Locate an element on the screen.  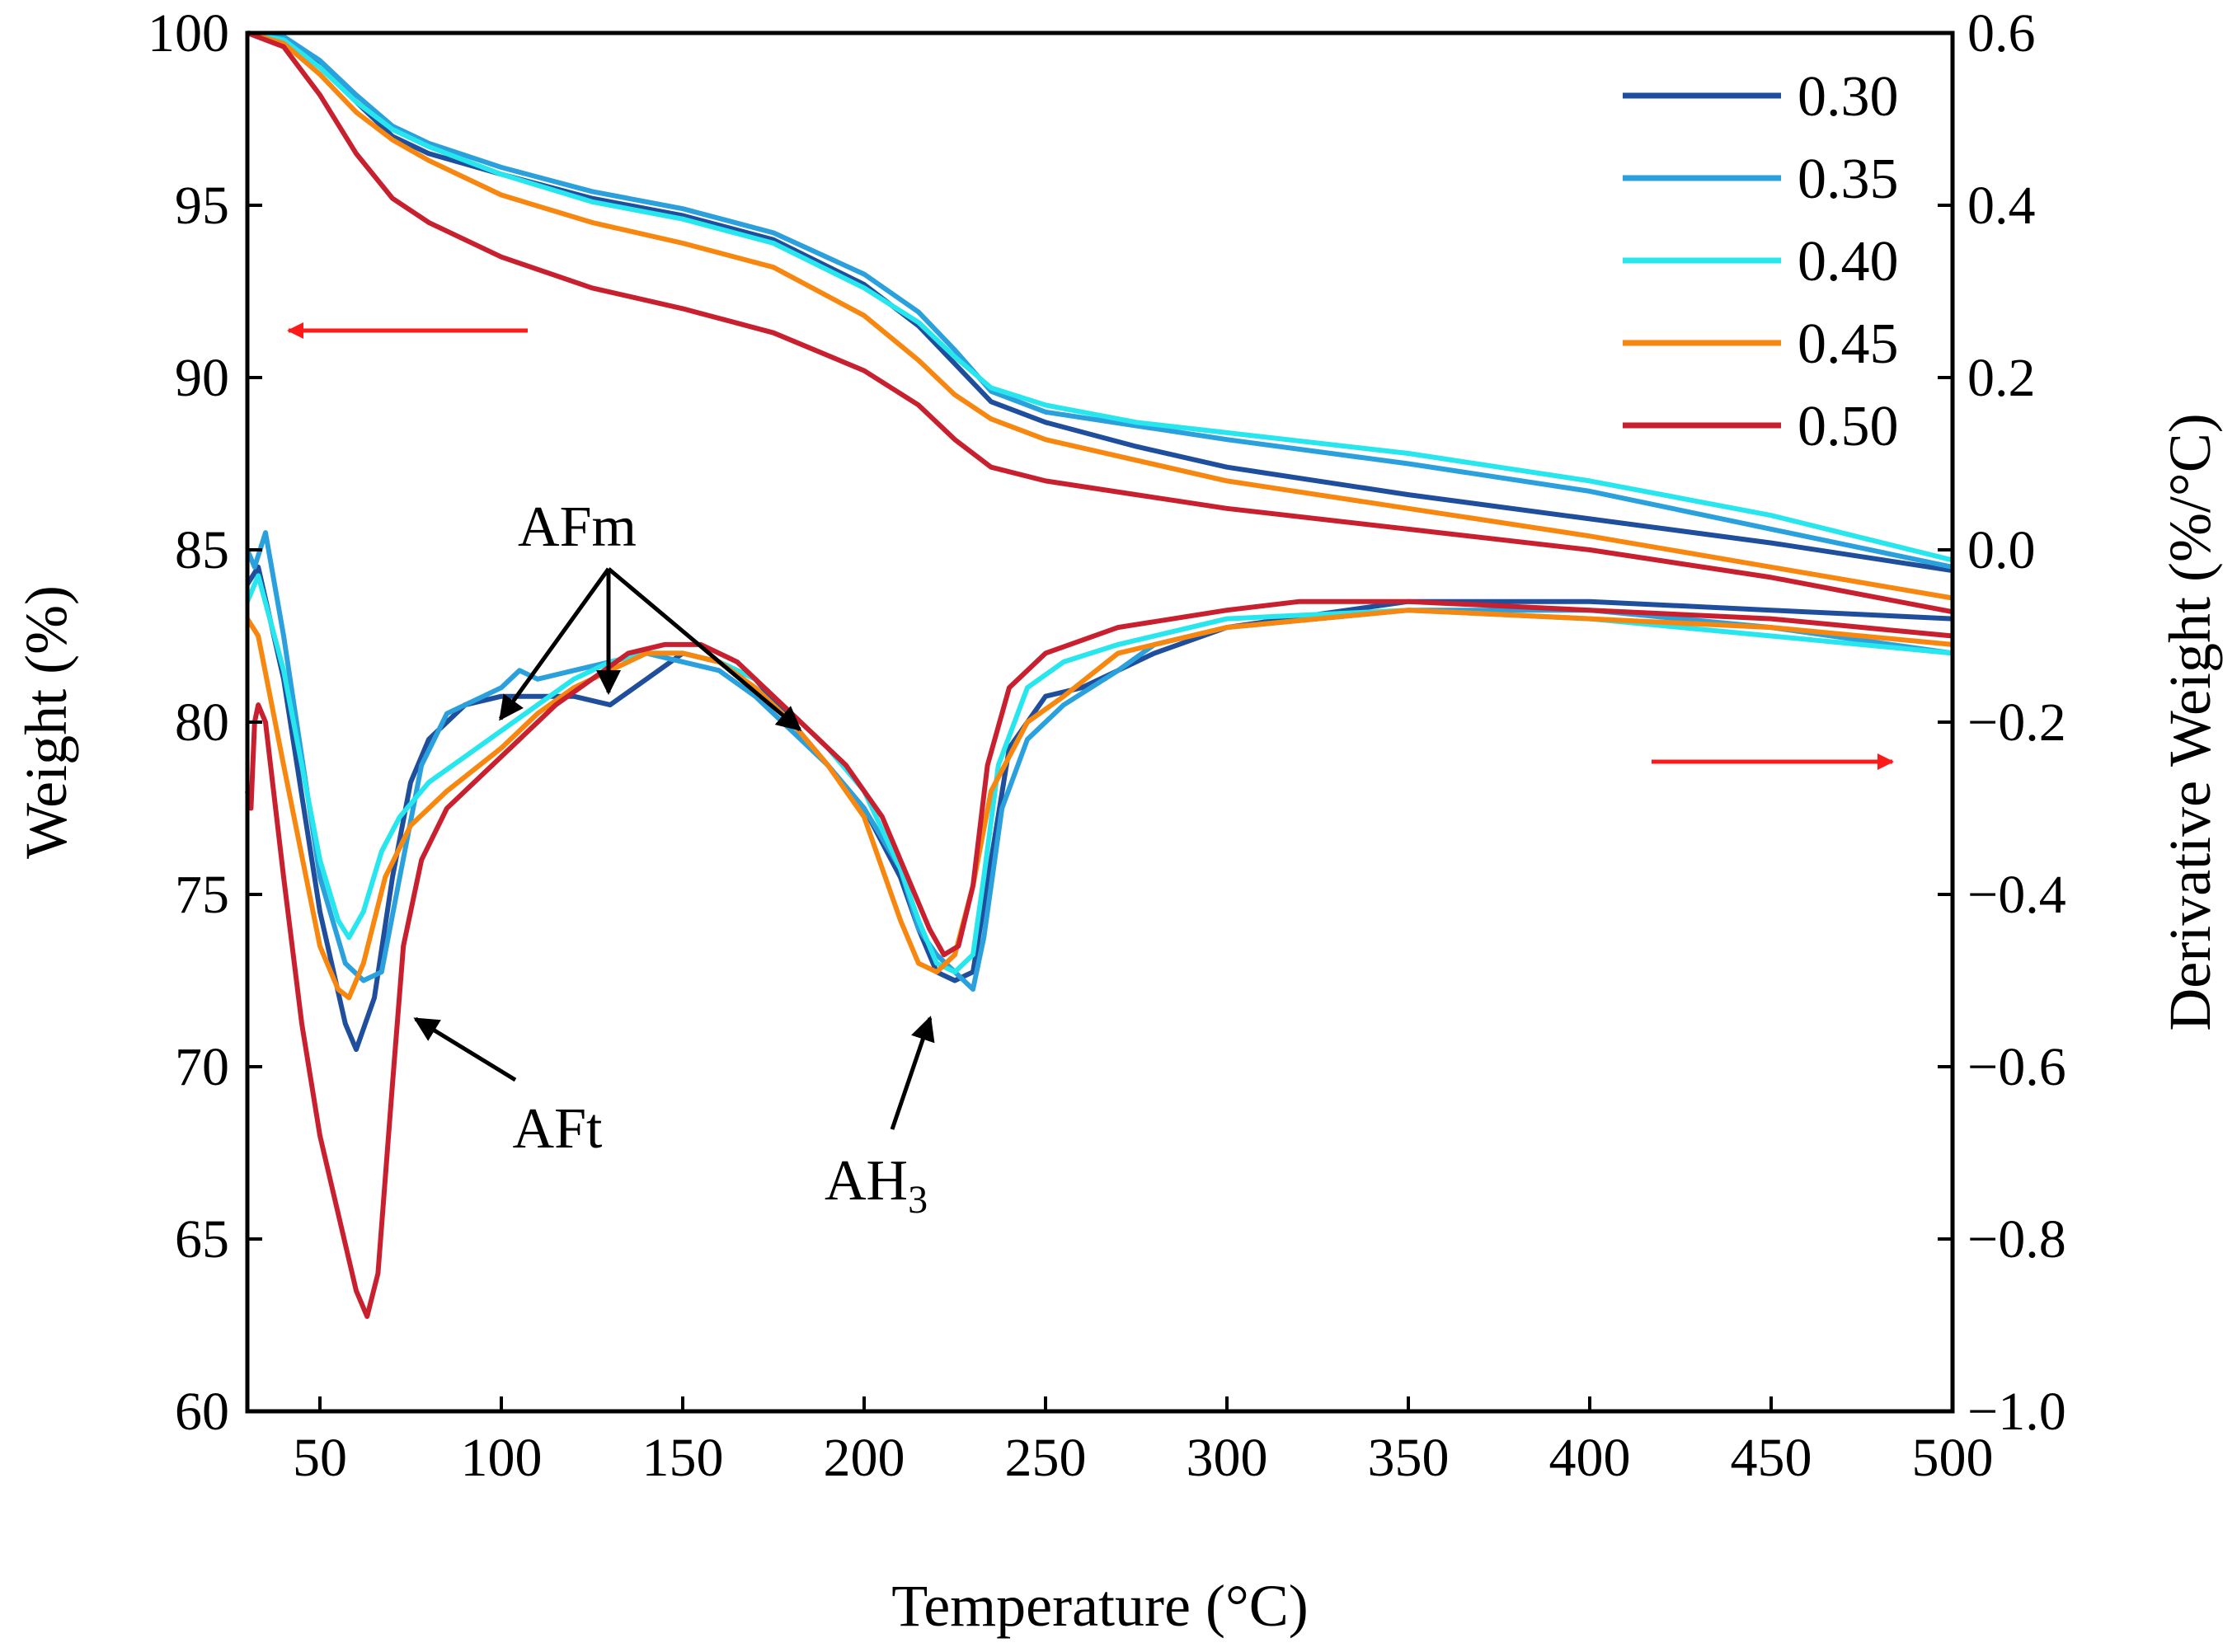
x-tick-label: 300 is located at coordinates (1227, 1458).